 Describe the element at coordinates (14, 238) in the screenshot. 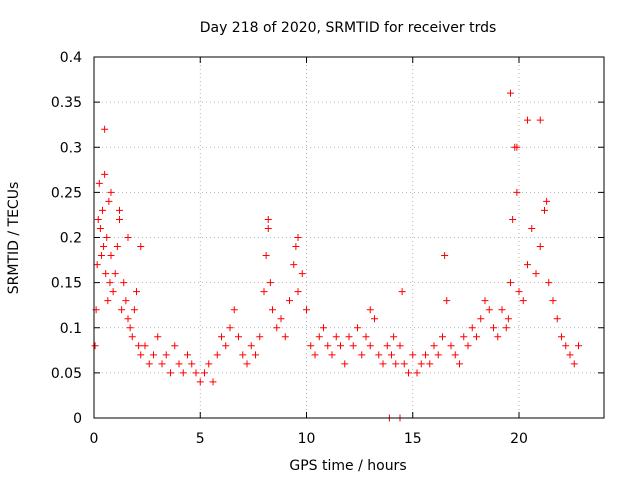

I see `y-axis-label: SRMTID / TECUs` at that location.